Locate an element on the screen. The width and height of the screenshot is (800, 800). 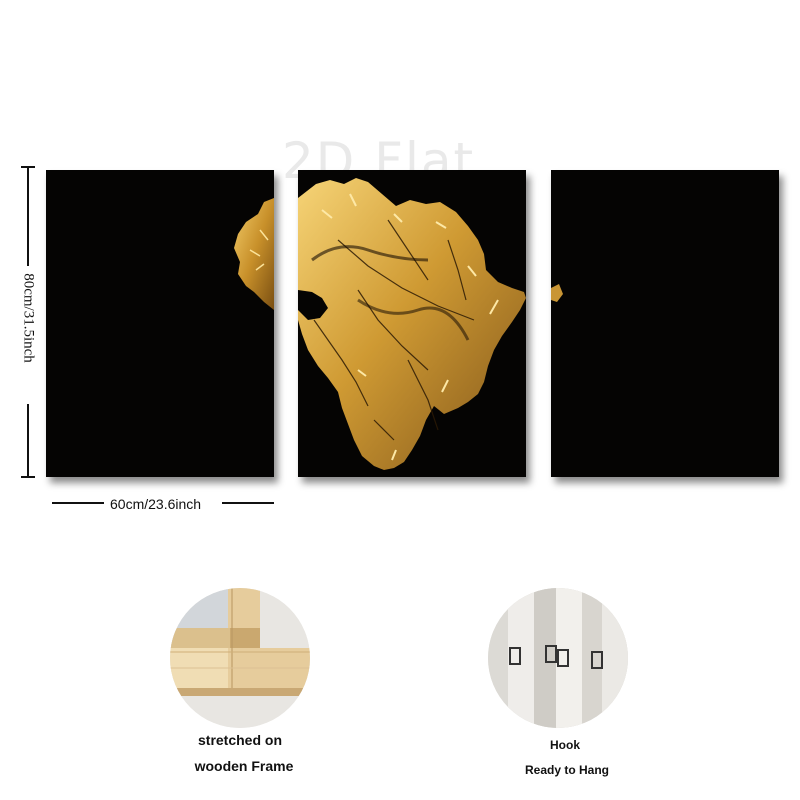
frame-caption-line2: wooden Frame is located at coordinates (244, 766).